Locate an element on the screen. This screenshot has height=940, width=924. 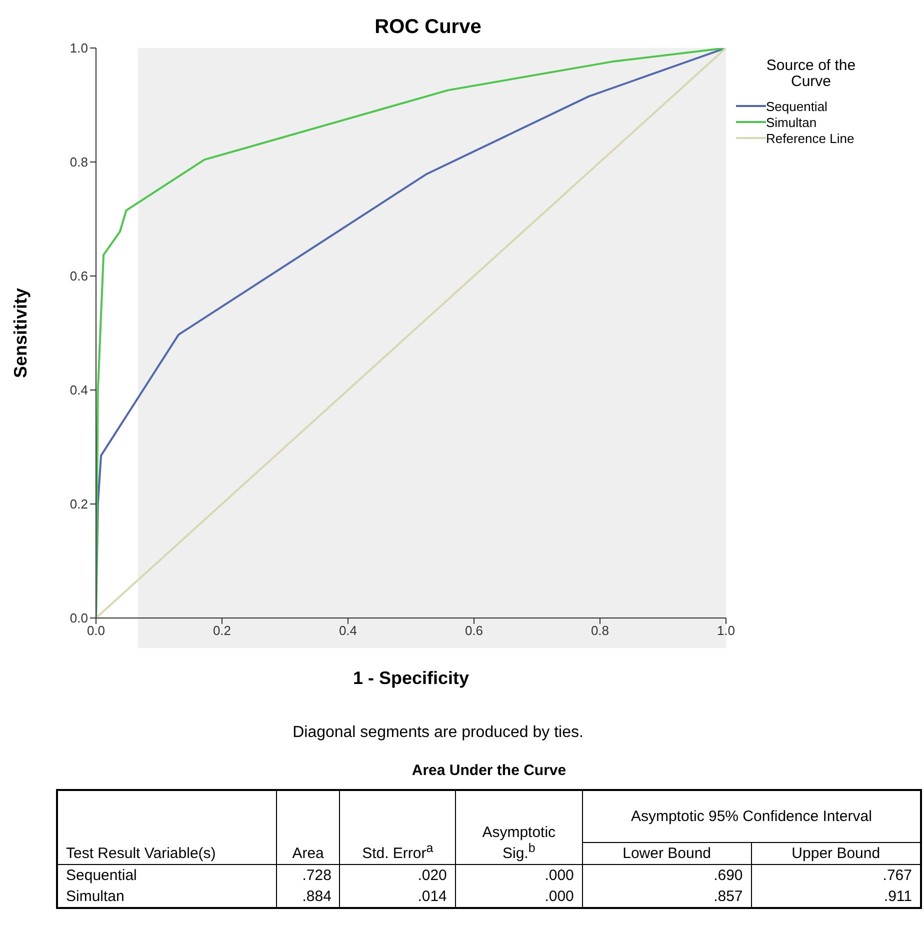
y-tick-label: 0.2 is located at coordinates (79, 504).